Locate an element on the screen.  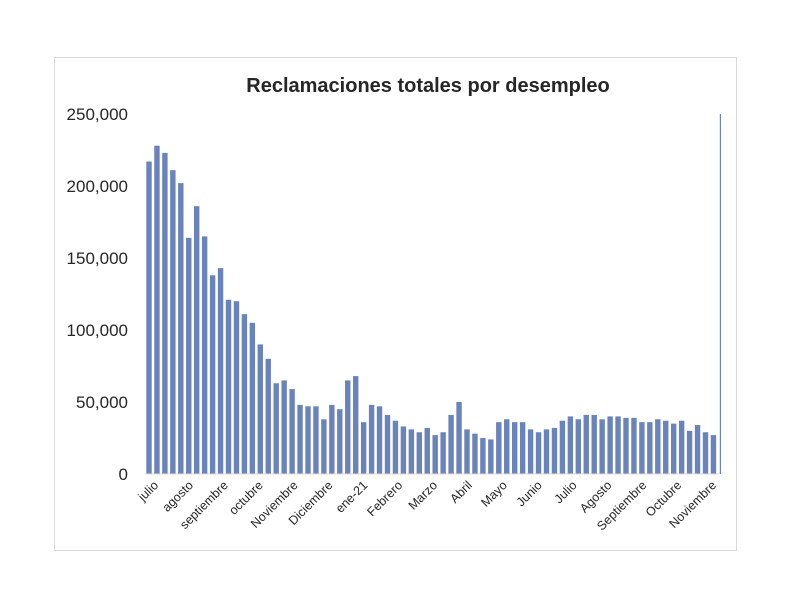
y-tick-label: 200,000 is located at coordinates (97, 186).